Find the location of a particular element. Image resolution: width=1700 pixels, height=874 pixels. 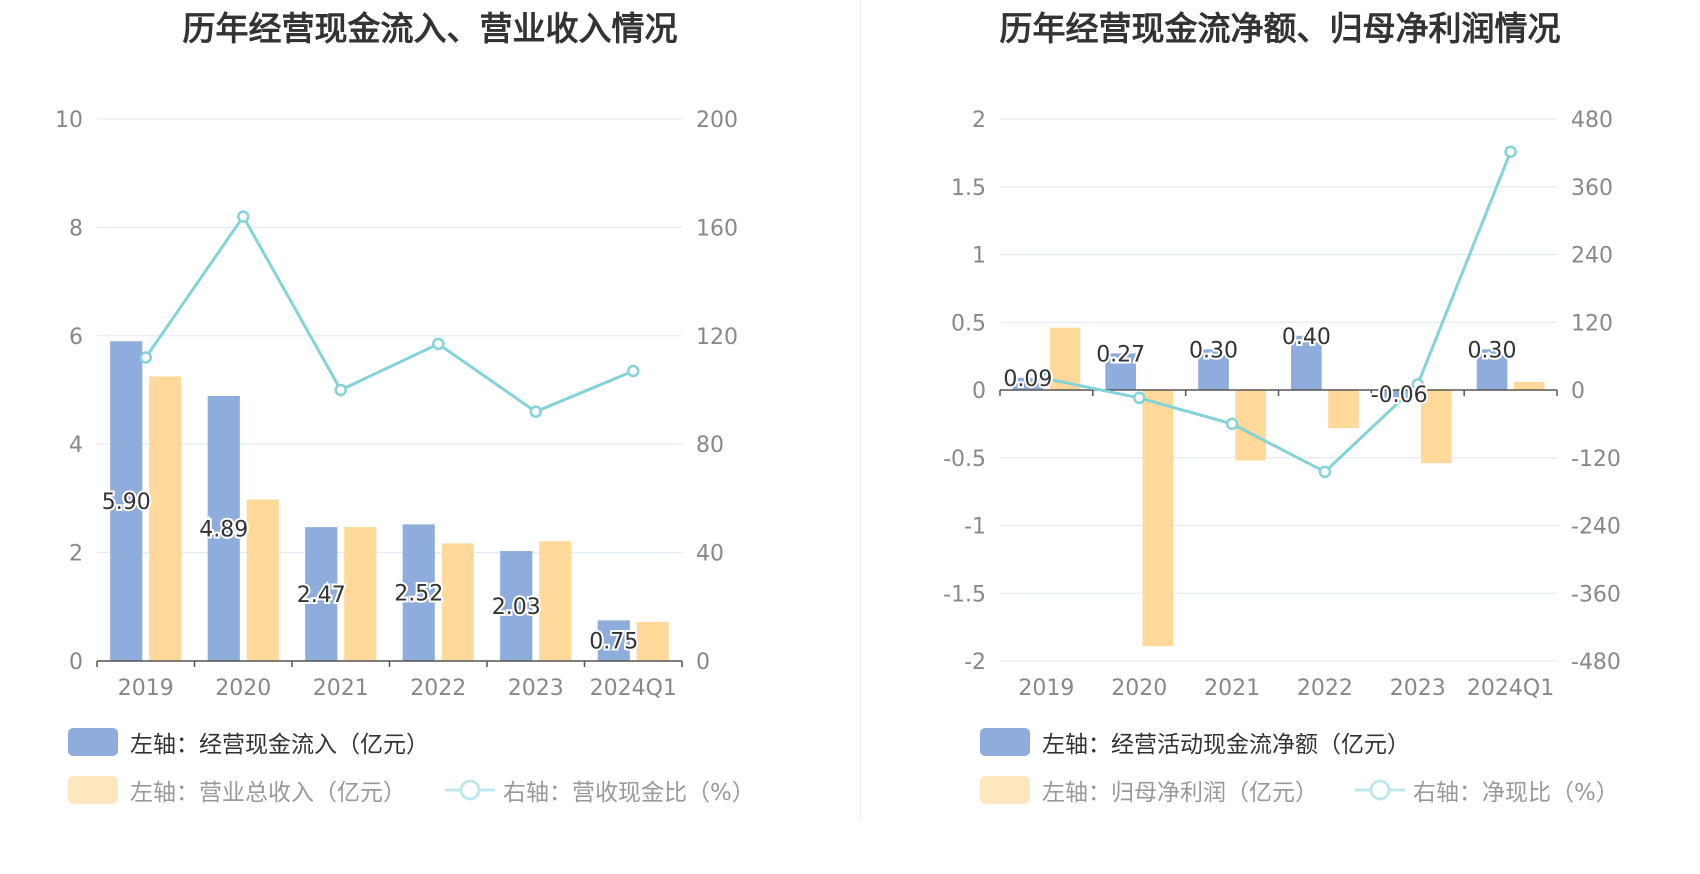

left-legend-line: 右轴：营收现金比（%） is located at coordinates (600, 790).